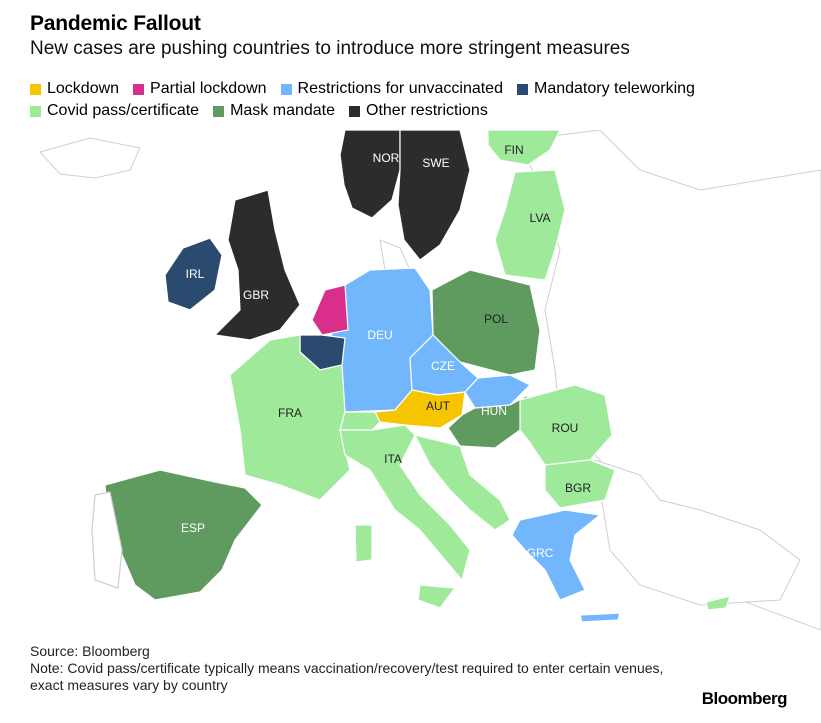  Describe the element at coordinates (330, 310) in the screenshot. I see `country-nld` at that location.